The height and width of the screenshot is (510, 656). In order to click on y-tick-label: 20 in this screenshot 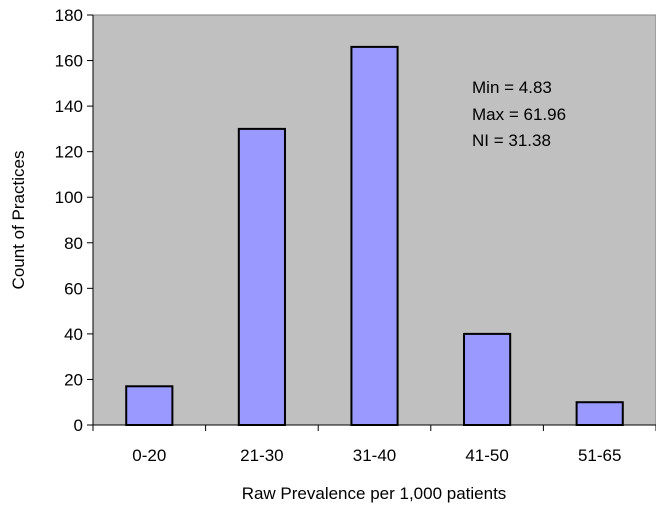, I will do `click(73, 379)`.